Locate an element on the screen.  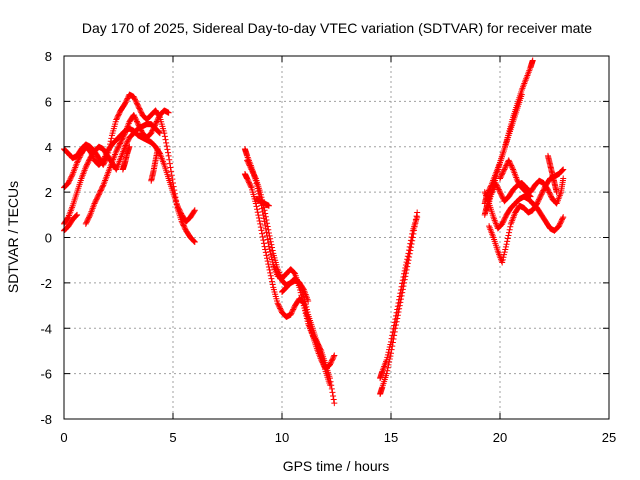
y-tick-label: -8 is located at coordinates (46, 419).